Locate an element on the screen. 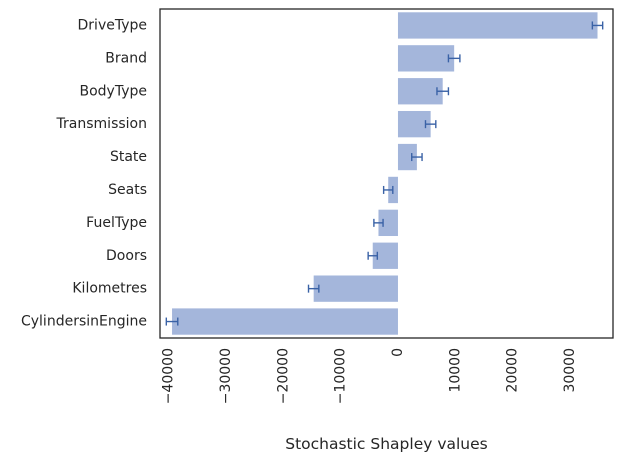 This screenshot has width=623, height=464. category-label-kilometres: Kilometres is located at coordinates (109, 289).